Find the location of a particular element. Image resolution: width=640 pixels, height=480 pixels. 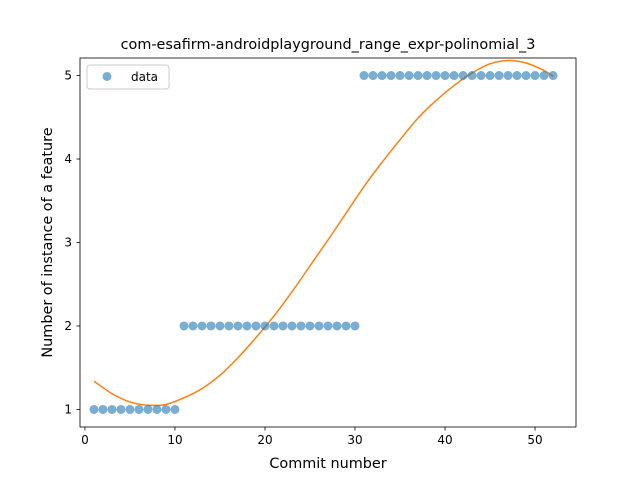

x-tick-label: 10 is located at coordinates (174, 440).